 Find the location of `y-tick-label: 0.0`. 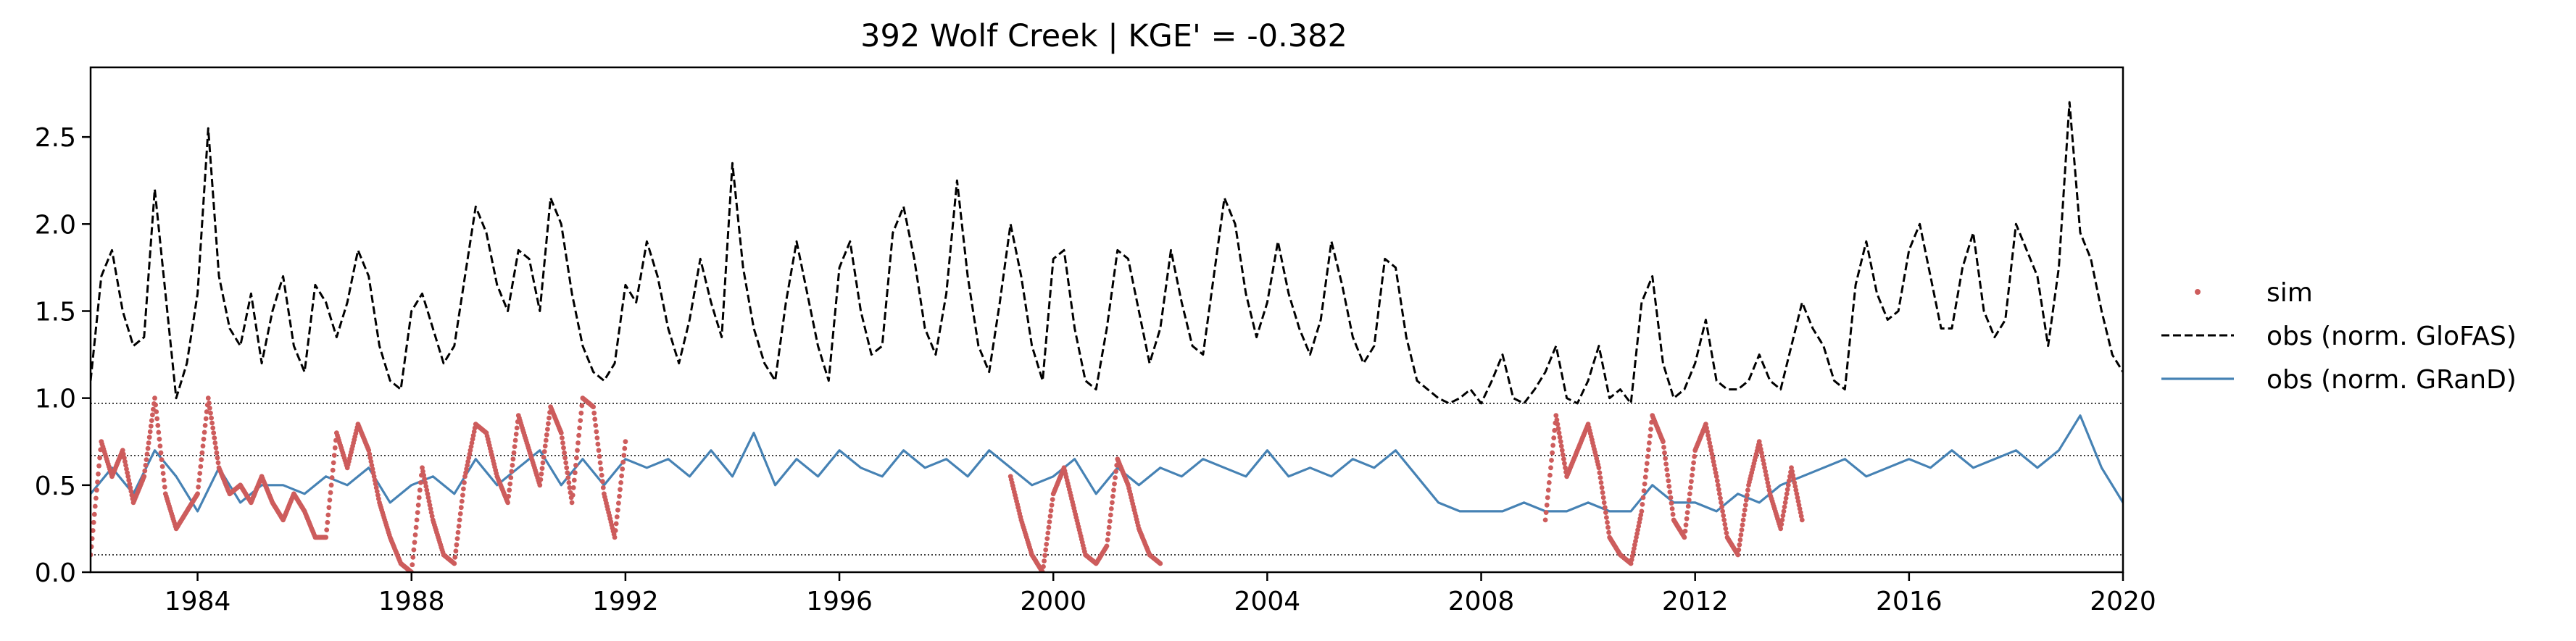

y-tick-label: 0.0 is located at coordinates (55, 573).